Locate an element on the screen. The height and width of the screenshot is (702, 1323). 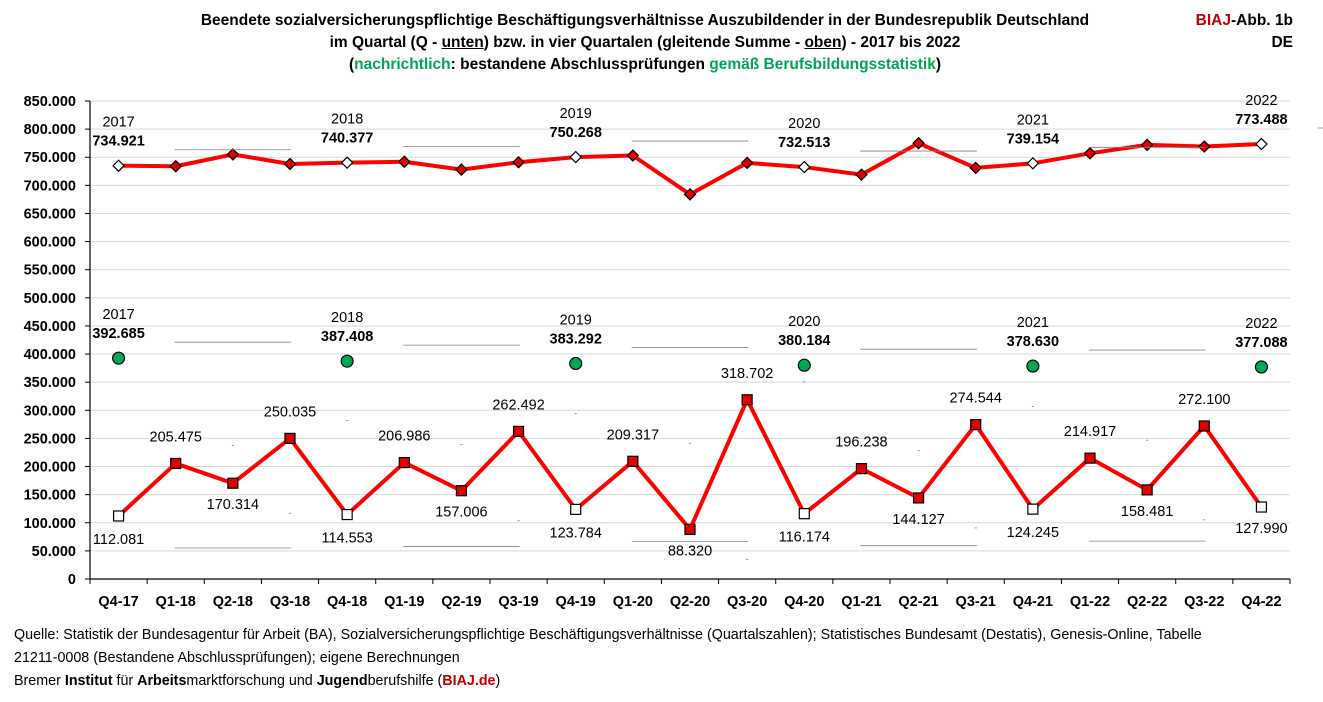
value-label-gleitende-summe: 739.154 is located at coordinates (1033, 139).